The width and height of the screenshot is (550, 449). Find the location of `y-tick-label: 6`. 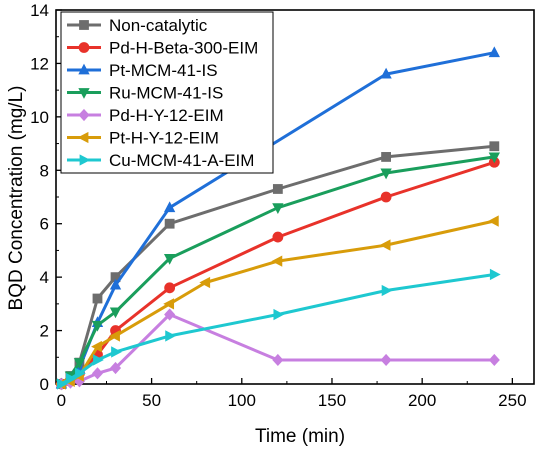

y-tick-label: 6 is located at coordinates (44, 224).